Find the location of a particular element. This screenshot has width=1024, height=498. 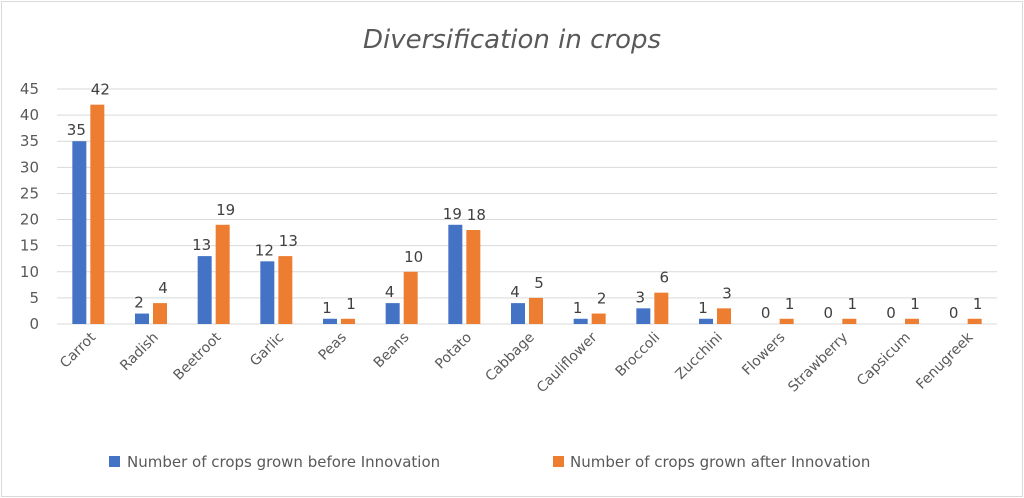

category-label-capsicum: Capsicum is located at coordinates (884, 360).